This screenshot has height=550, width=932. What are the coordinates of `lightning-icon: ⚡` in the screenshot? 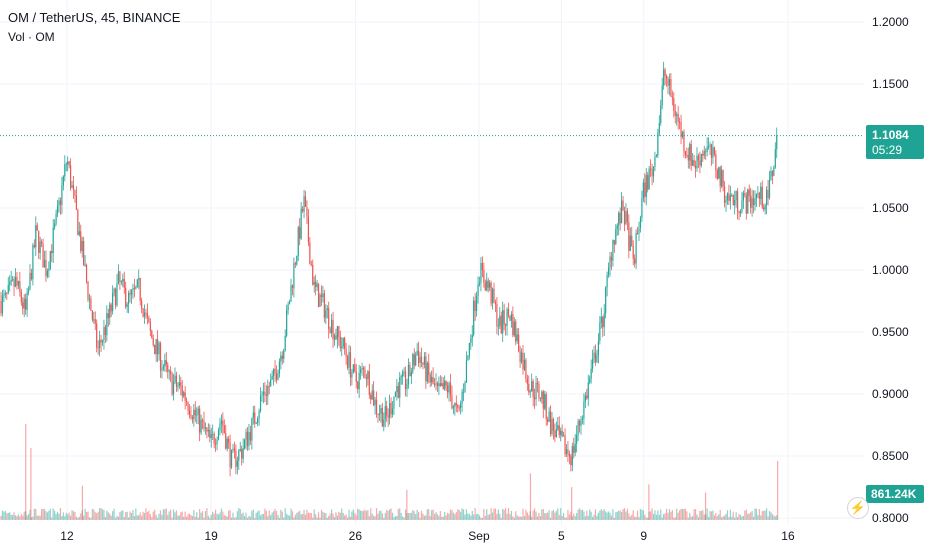 It's located at (858, 508).